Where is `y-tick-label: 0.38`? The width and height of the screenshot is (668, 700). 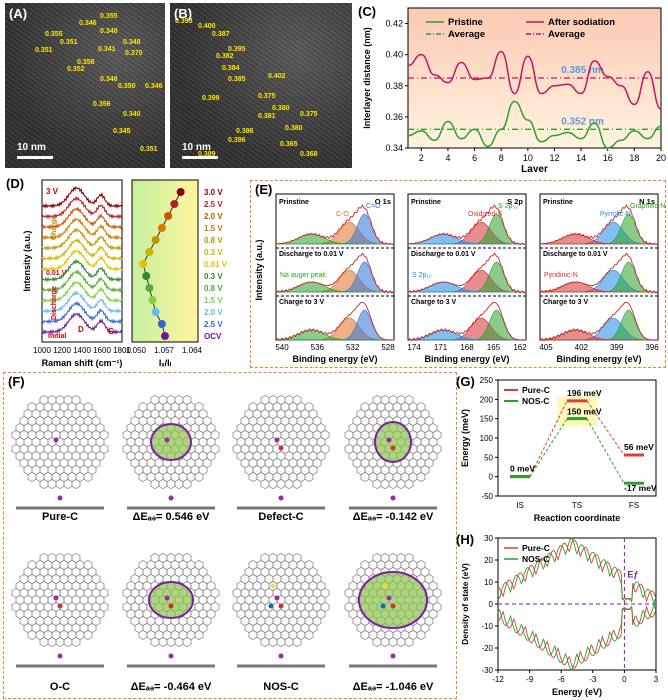 y-tick-label: 0.38 is located at coordinates (394, 86).